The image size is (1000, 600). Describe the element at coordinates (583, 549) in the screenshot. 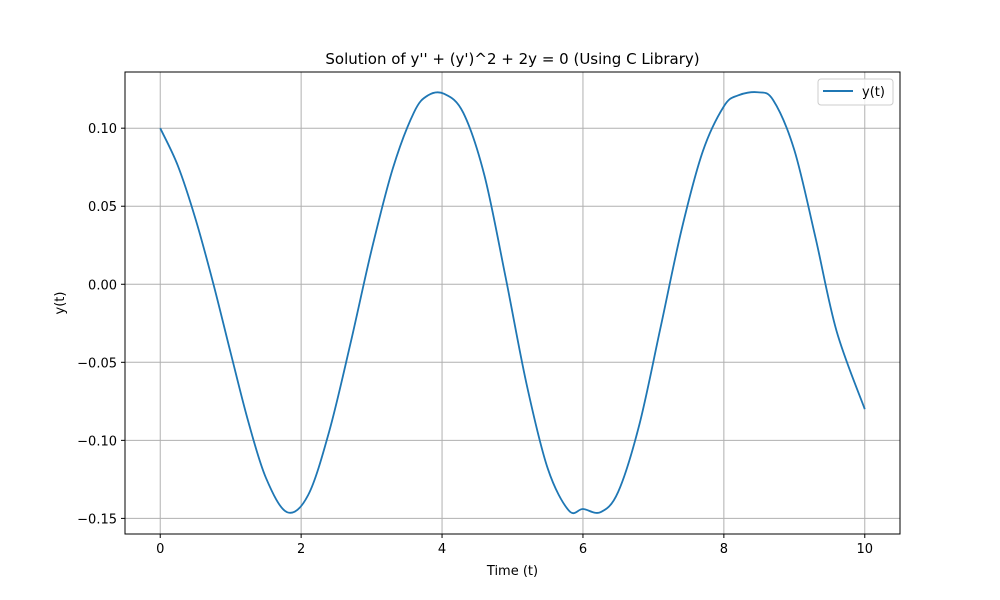

I see `x-tick-label: 6` at that location.